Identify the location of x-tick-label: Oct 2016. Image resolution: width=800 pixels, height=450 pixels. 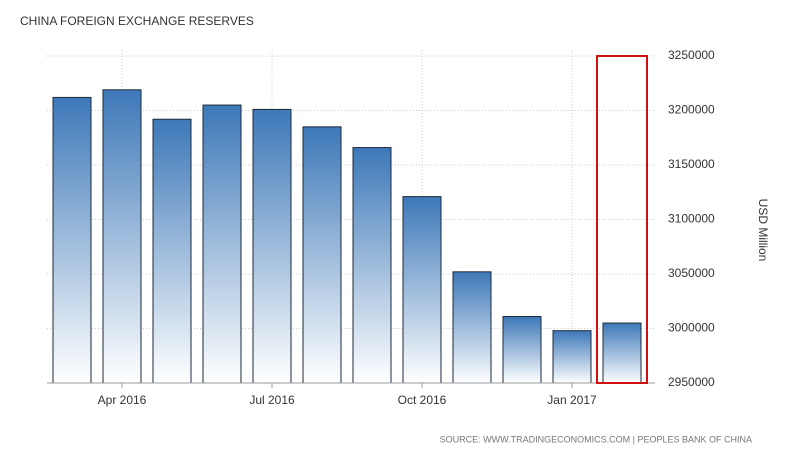
(422, 400).